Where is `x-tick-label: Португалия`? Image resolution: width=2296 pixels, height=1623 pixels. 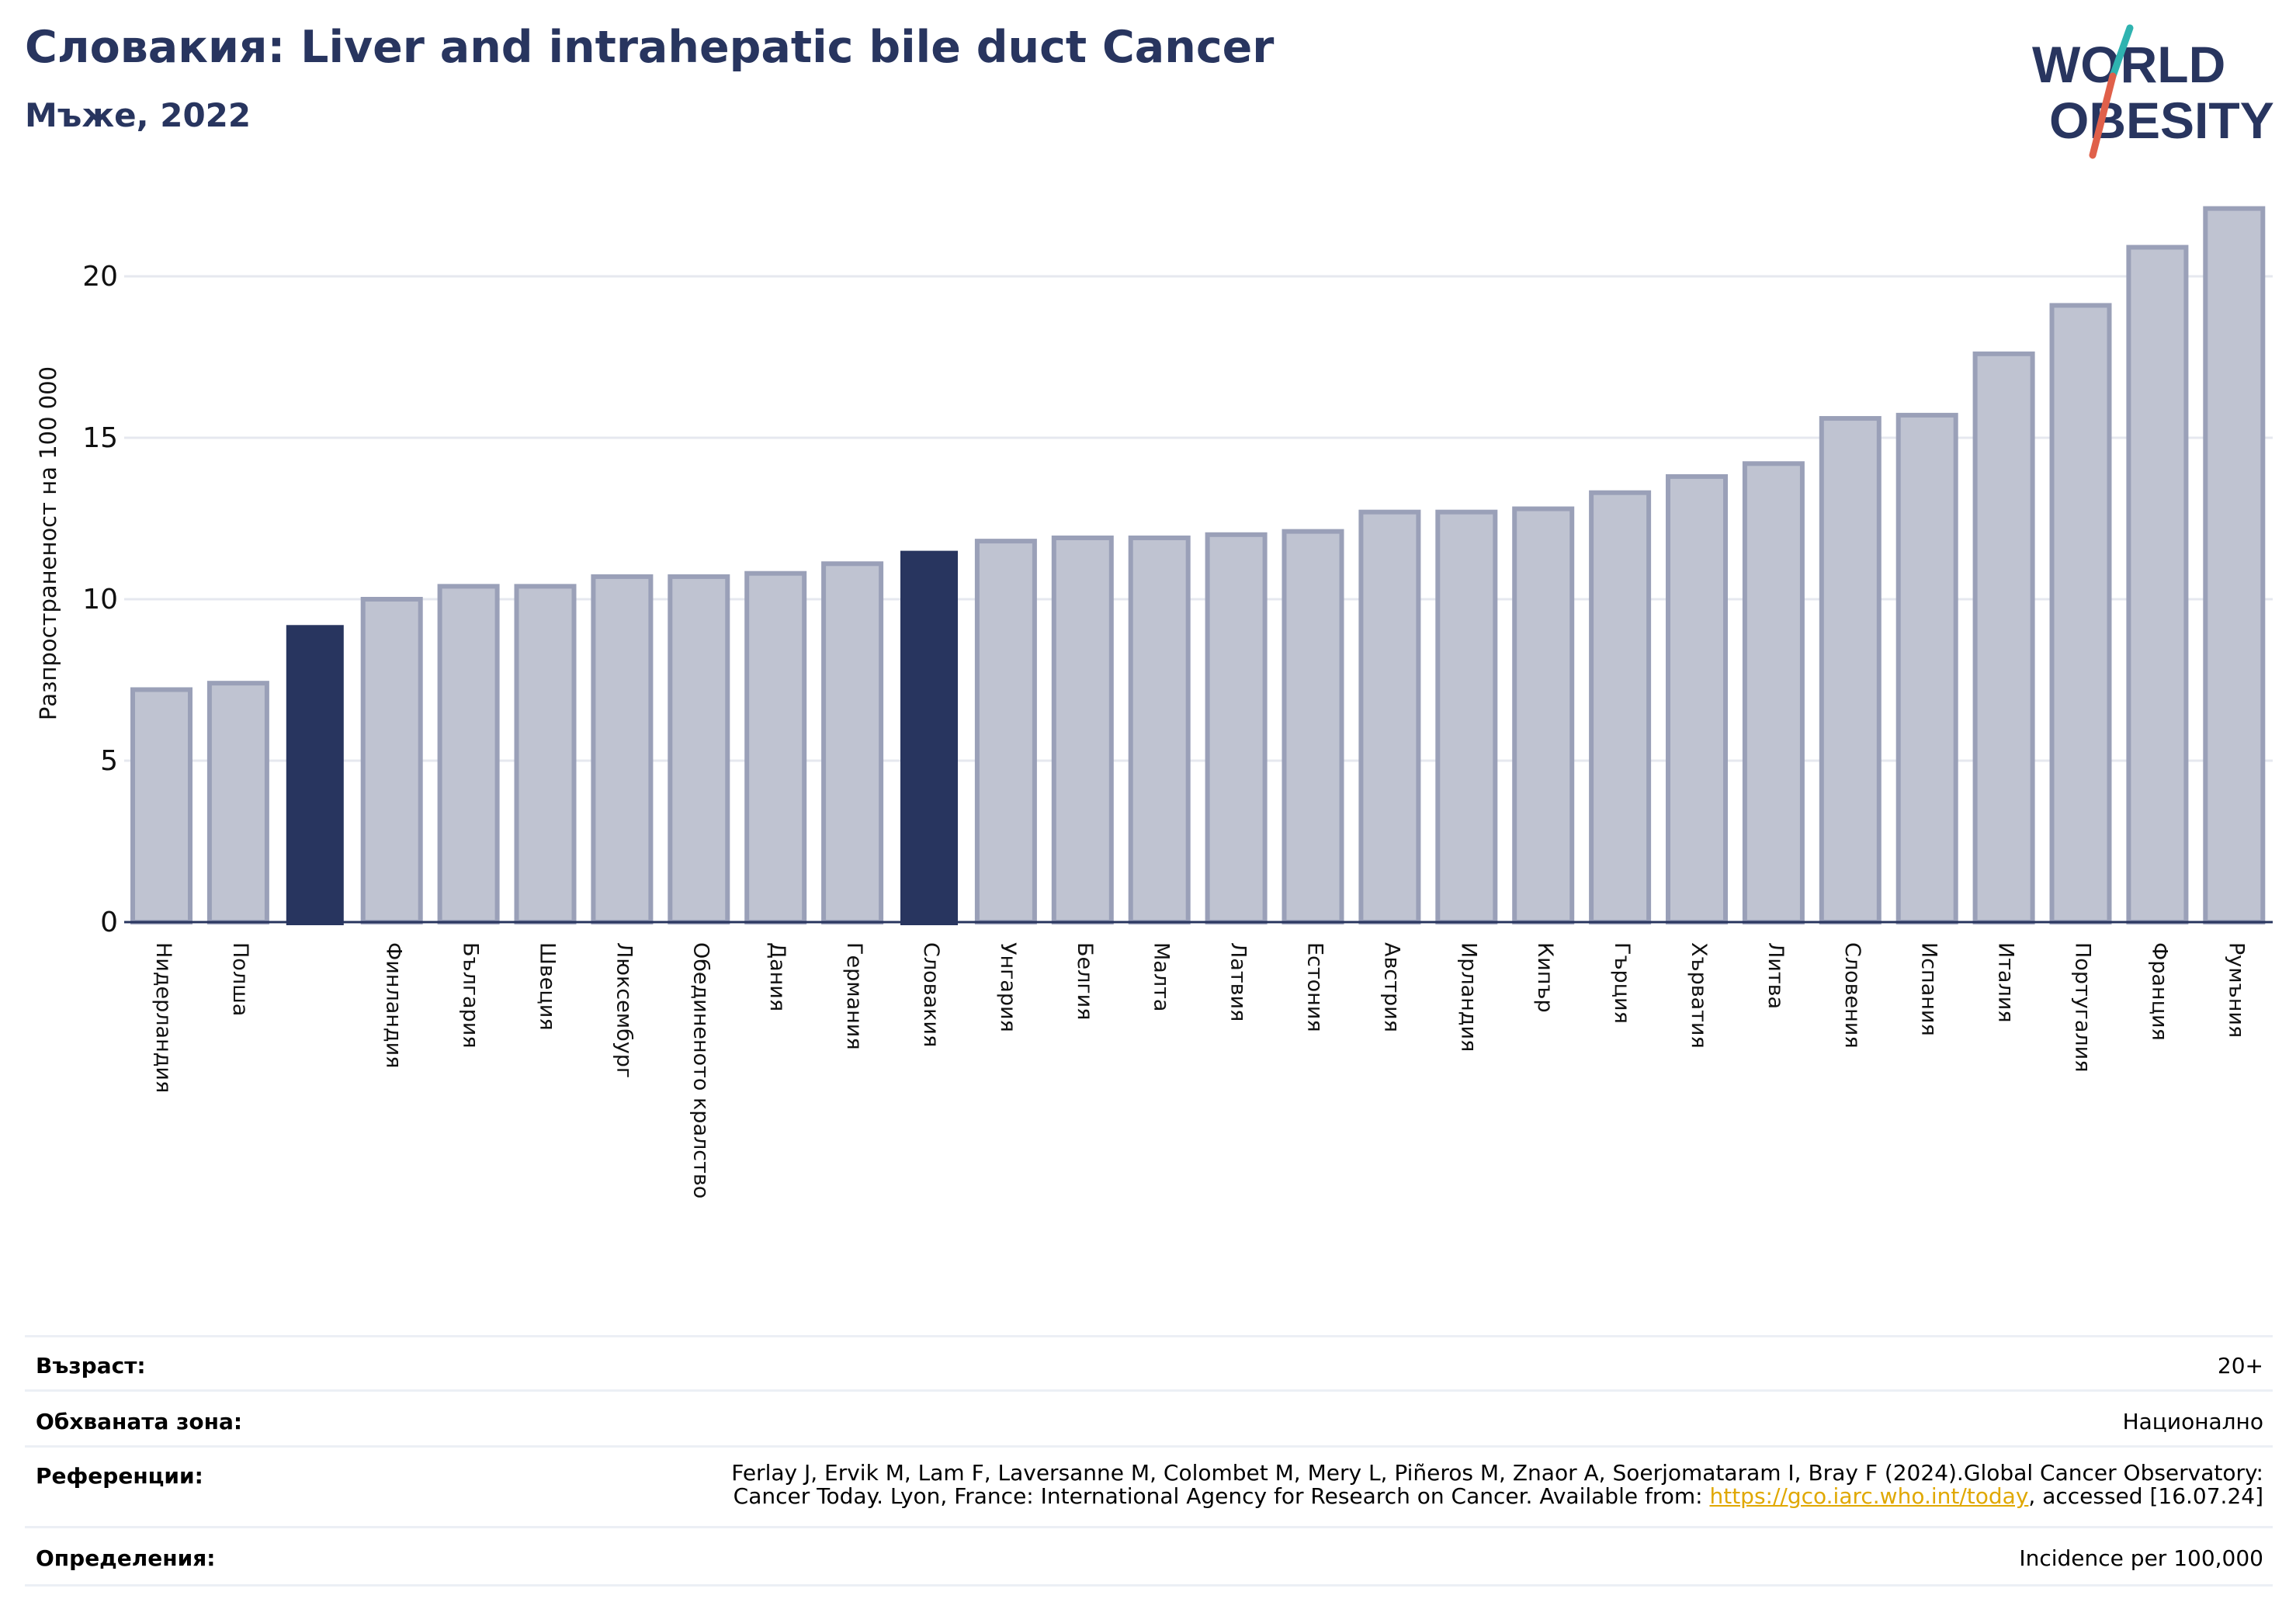 x-tick-label: Португалия is located at coordinates (2083, 1007).